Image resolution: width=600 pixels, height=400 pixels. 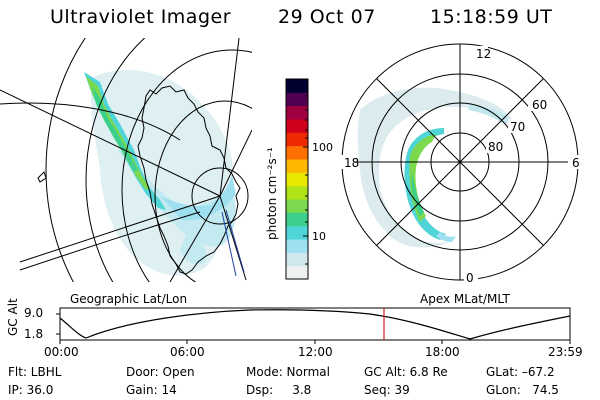 I want to click on instrument-title: Ultraviolet Imager, so click(x=141, y=17).